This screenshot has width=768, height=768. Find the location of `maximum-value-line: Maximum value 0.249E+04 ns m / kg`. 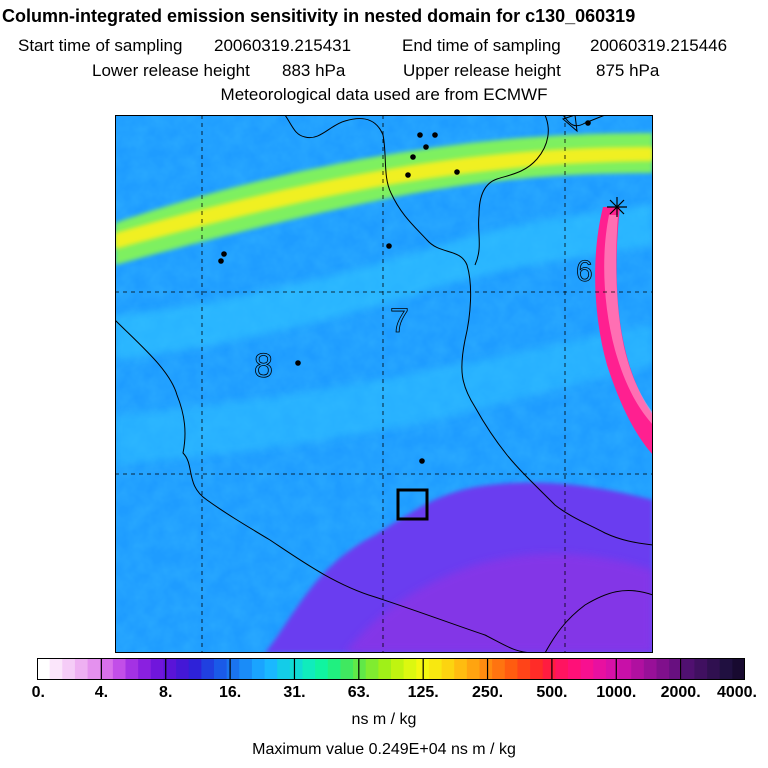

maximum-value-line: Maximum value 0.249E+04 ns m / kg is located at coordinates (384, 750).